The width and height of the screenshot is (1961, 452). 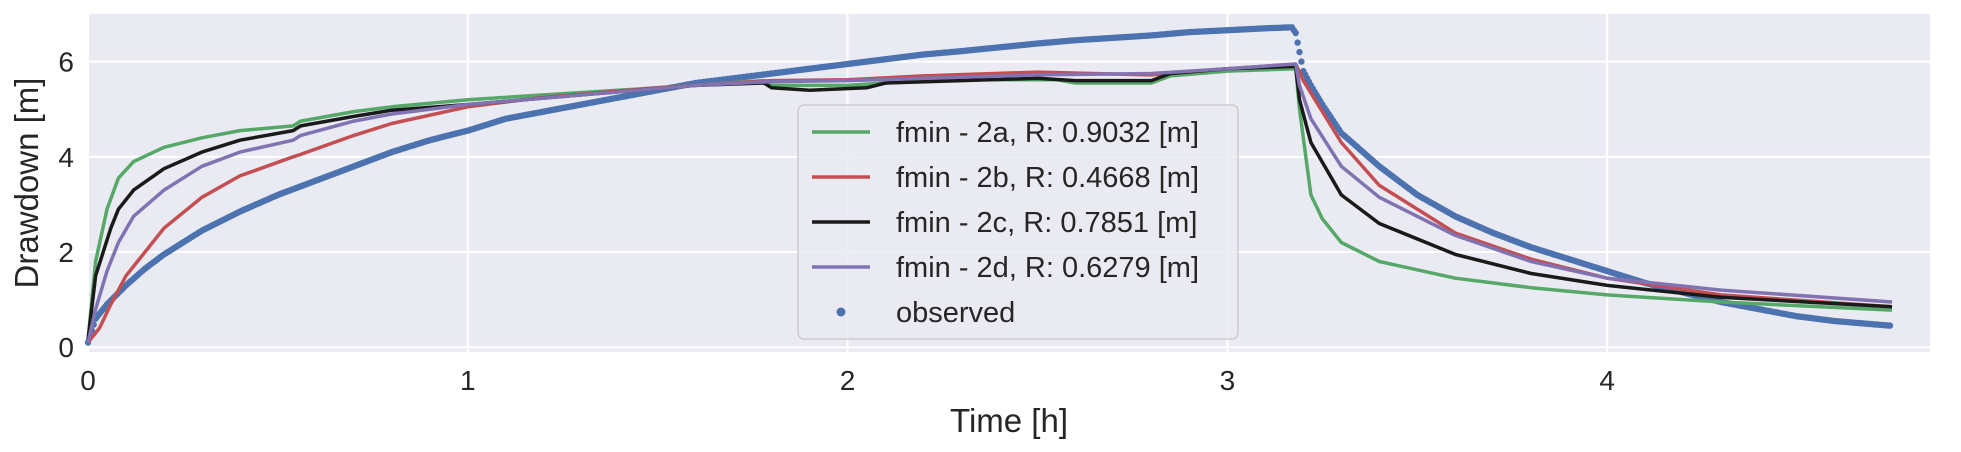 I want to click on legend-marker, so click(x=841, y=312).